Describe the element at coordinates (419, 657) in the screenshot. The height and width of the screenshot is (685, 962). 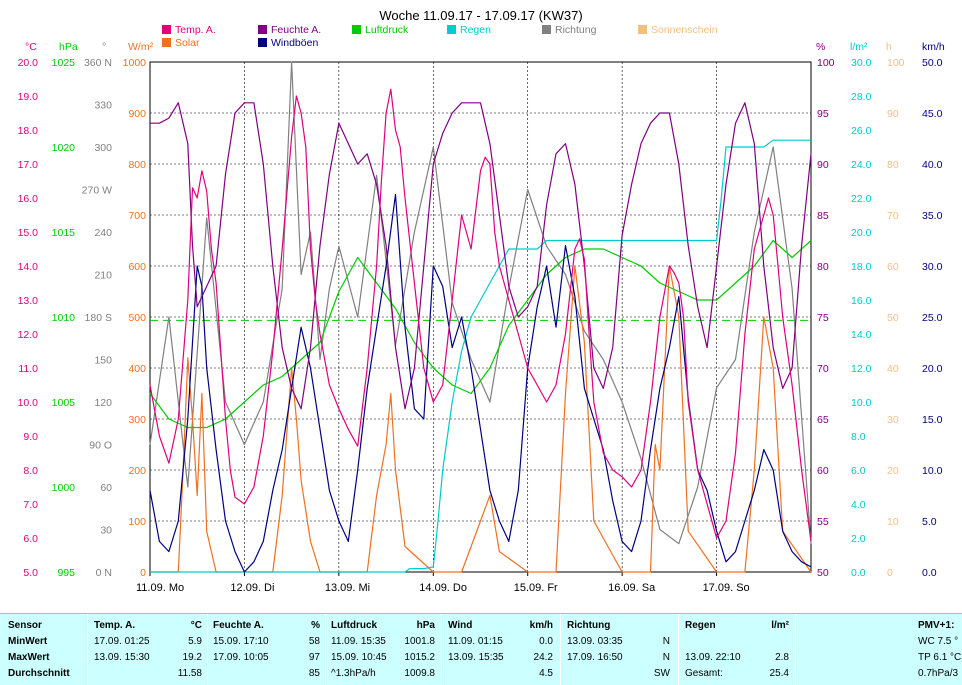
I see `luftdruck-max-value: 1015.2` at that location.